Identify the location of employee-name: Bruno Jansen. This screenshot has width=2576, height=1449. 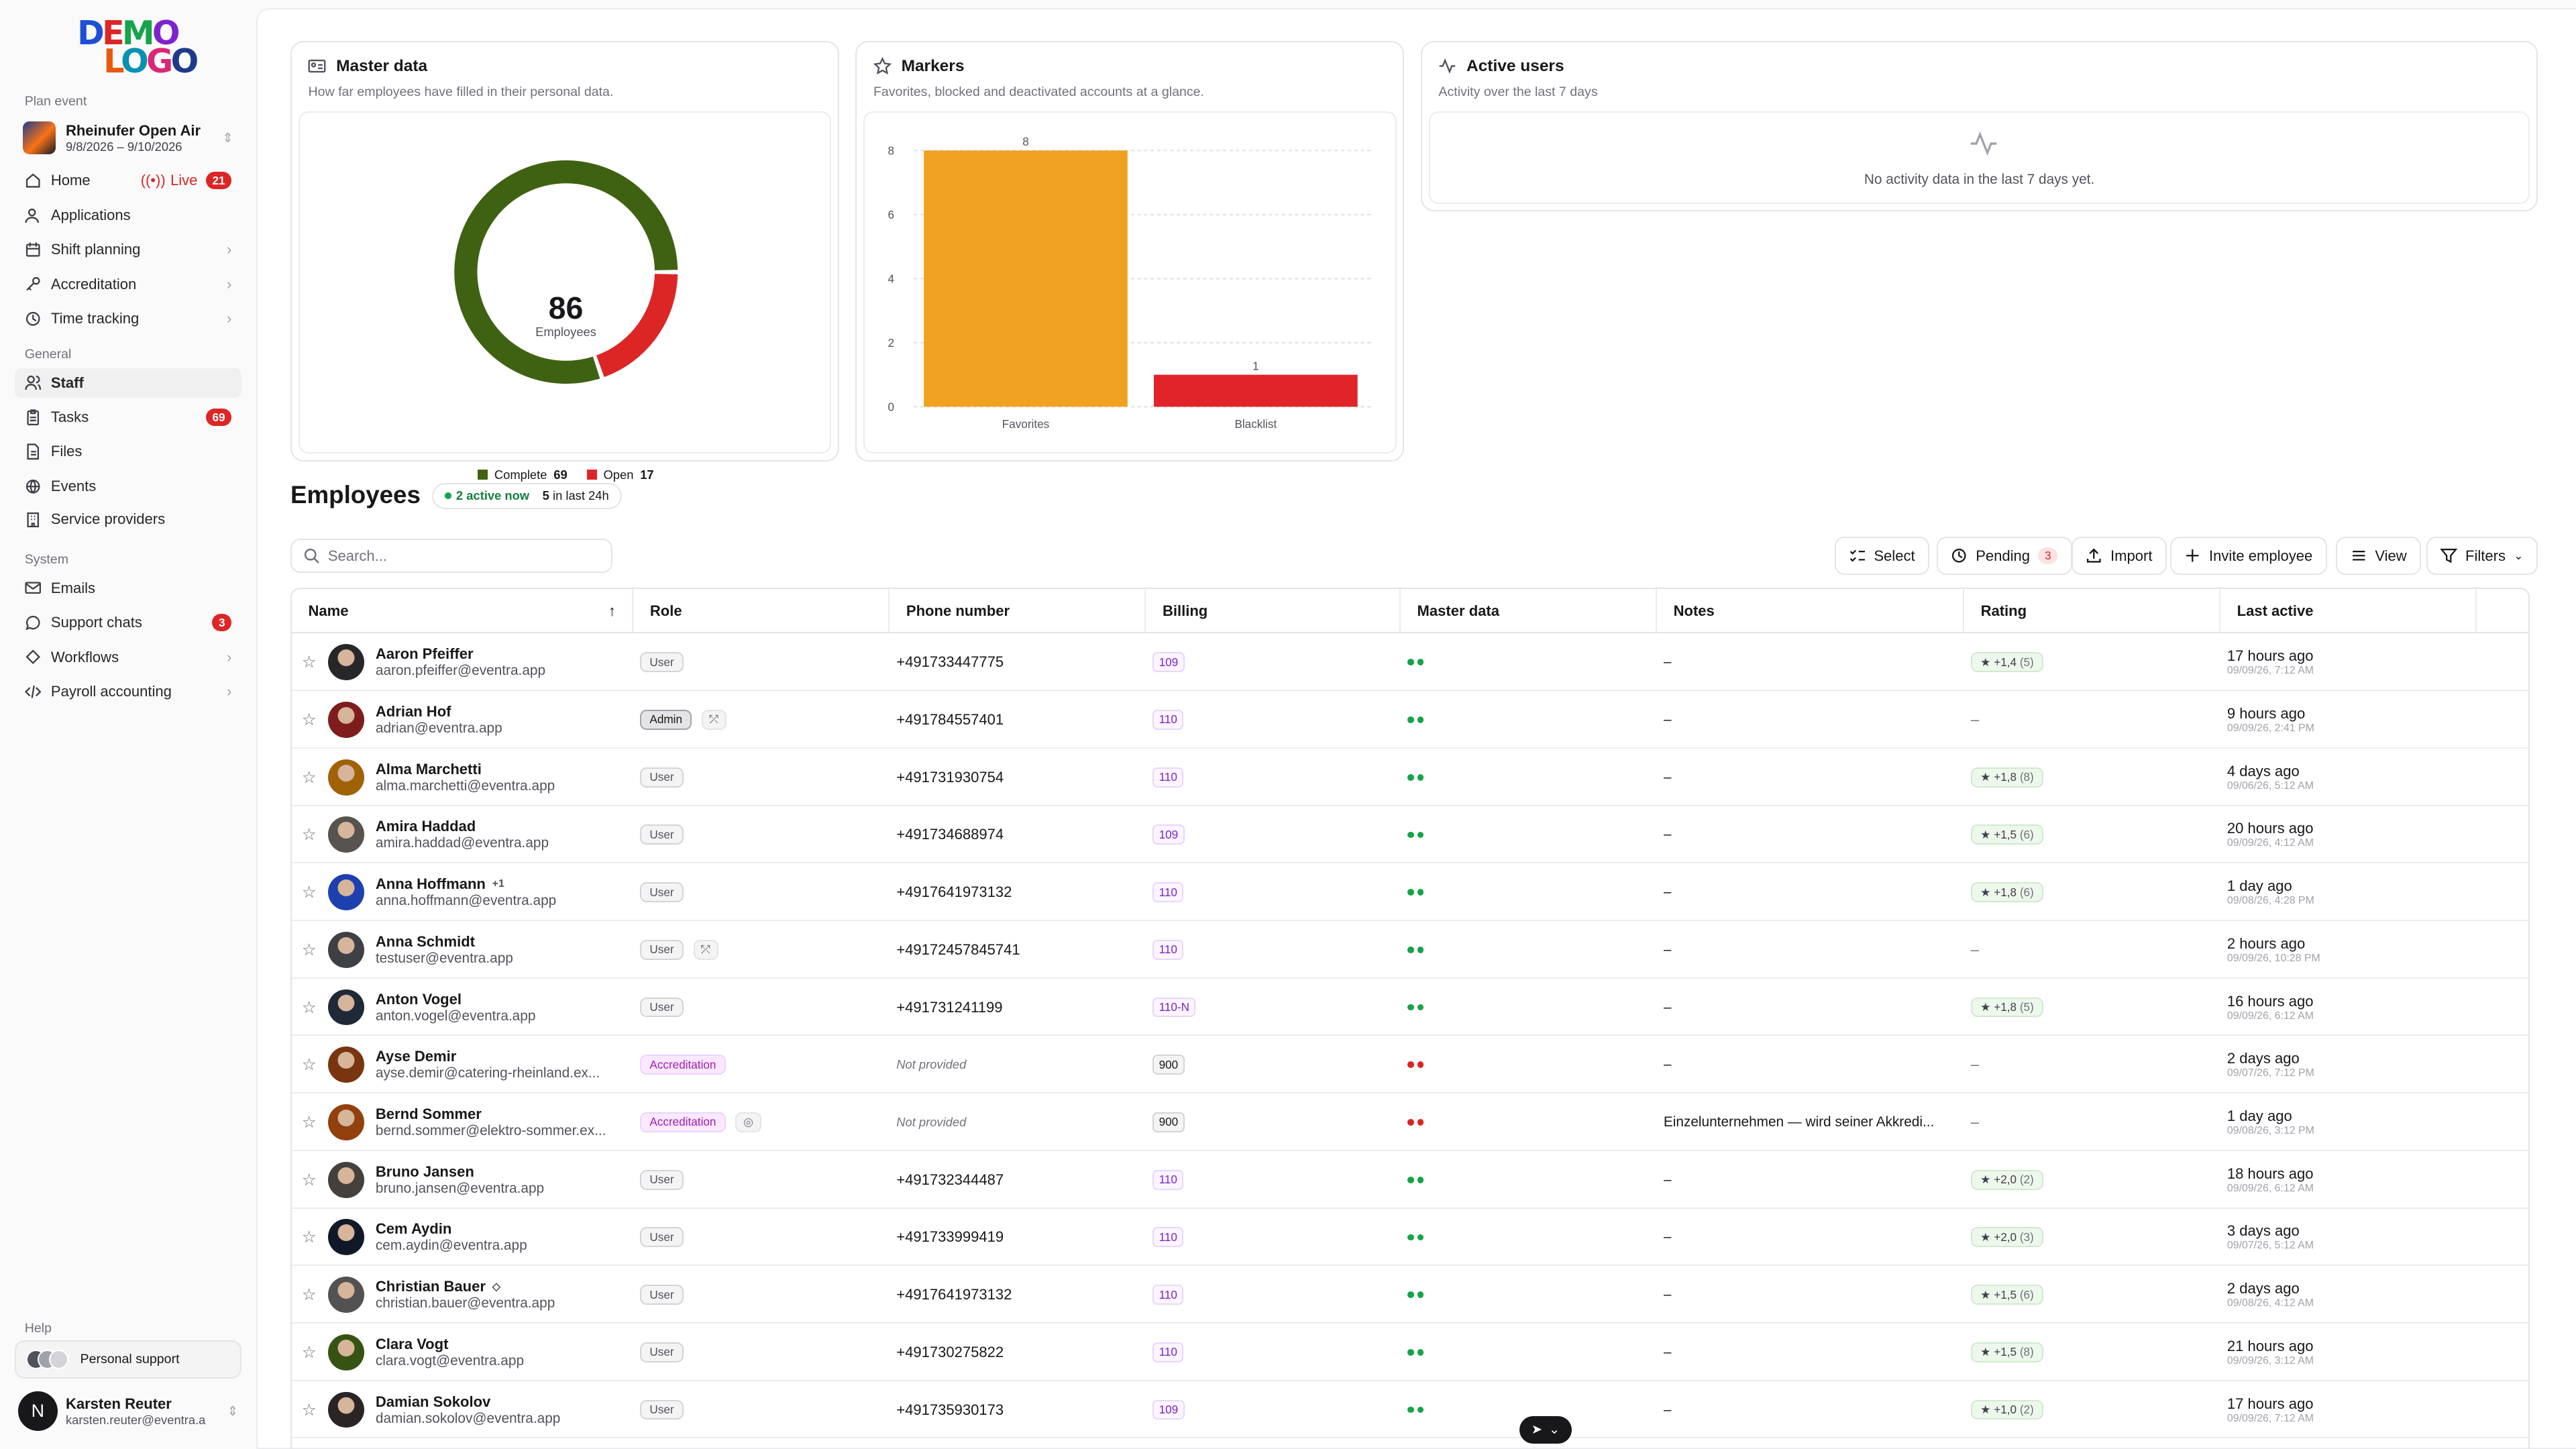
(424, 1171).